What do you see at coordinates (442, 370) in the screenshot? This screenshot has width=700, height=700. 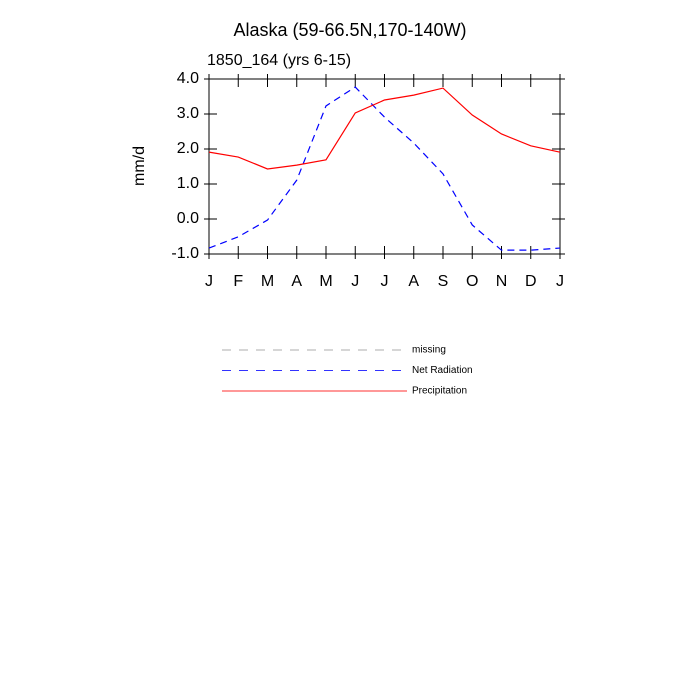 I see `legend-label: Net Radiation` at bounding box center [442, 370].